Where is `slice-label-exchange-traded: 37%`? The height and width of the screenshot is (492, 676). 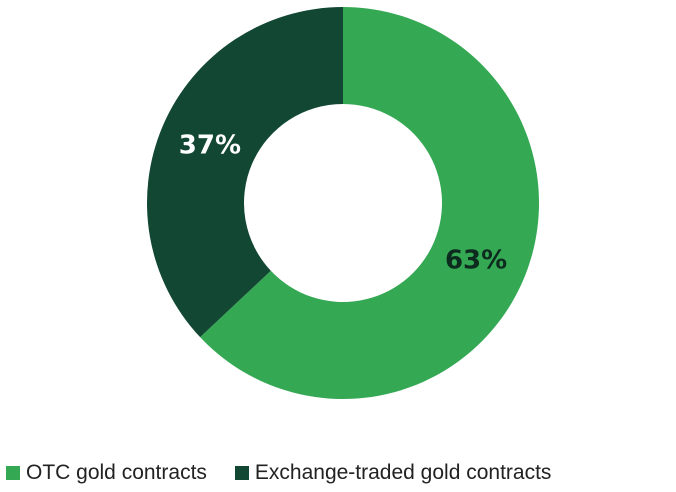
slice-label-exchange-traded: 37% is located at coordinates (210, 145).